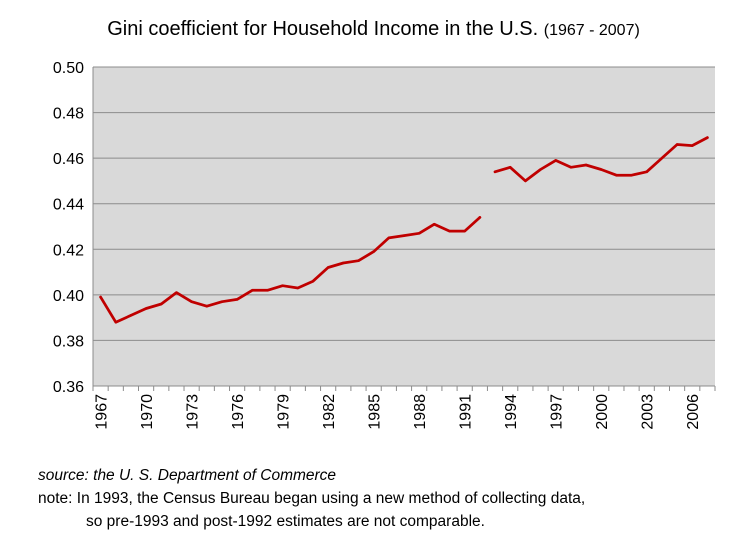 The height and width of the screenshot is (541, 747). Describe the element at coordinates (68, 296) in the screenshot. I see `y-tick-label: 0.40` at that location.